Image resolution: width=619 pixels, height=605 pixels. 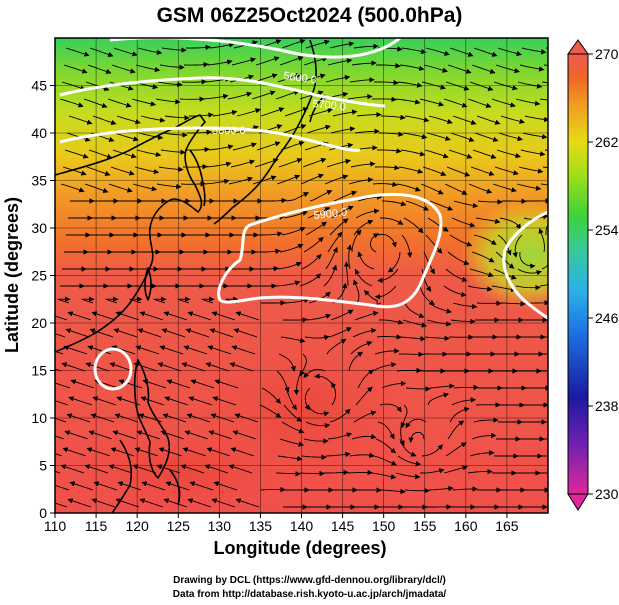 What do you see at coordinates (507, 526) in the screenshot?
I see `x-tick-label: 165` at bounding box center [507, 526].